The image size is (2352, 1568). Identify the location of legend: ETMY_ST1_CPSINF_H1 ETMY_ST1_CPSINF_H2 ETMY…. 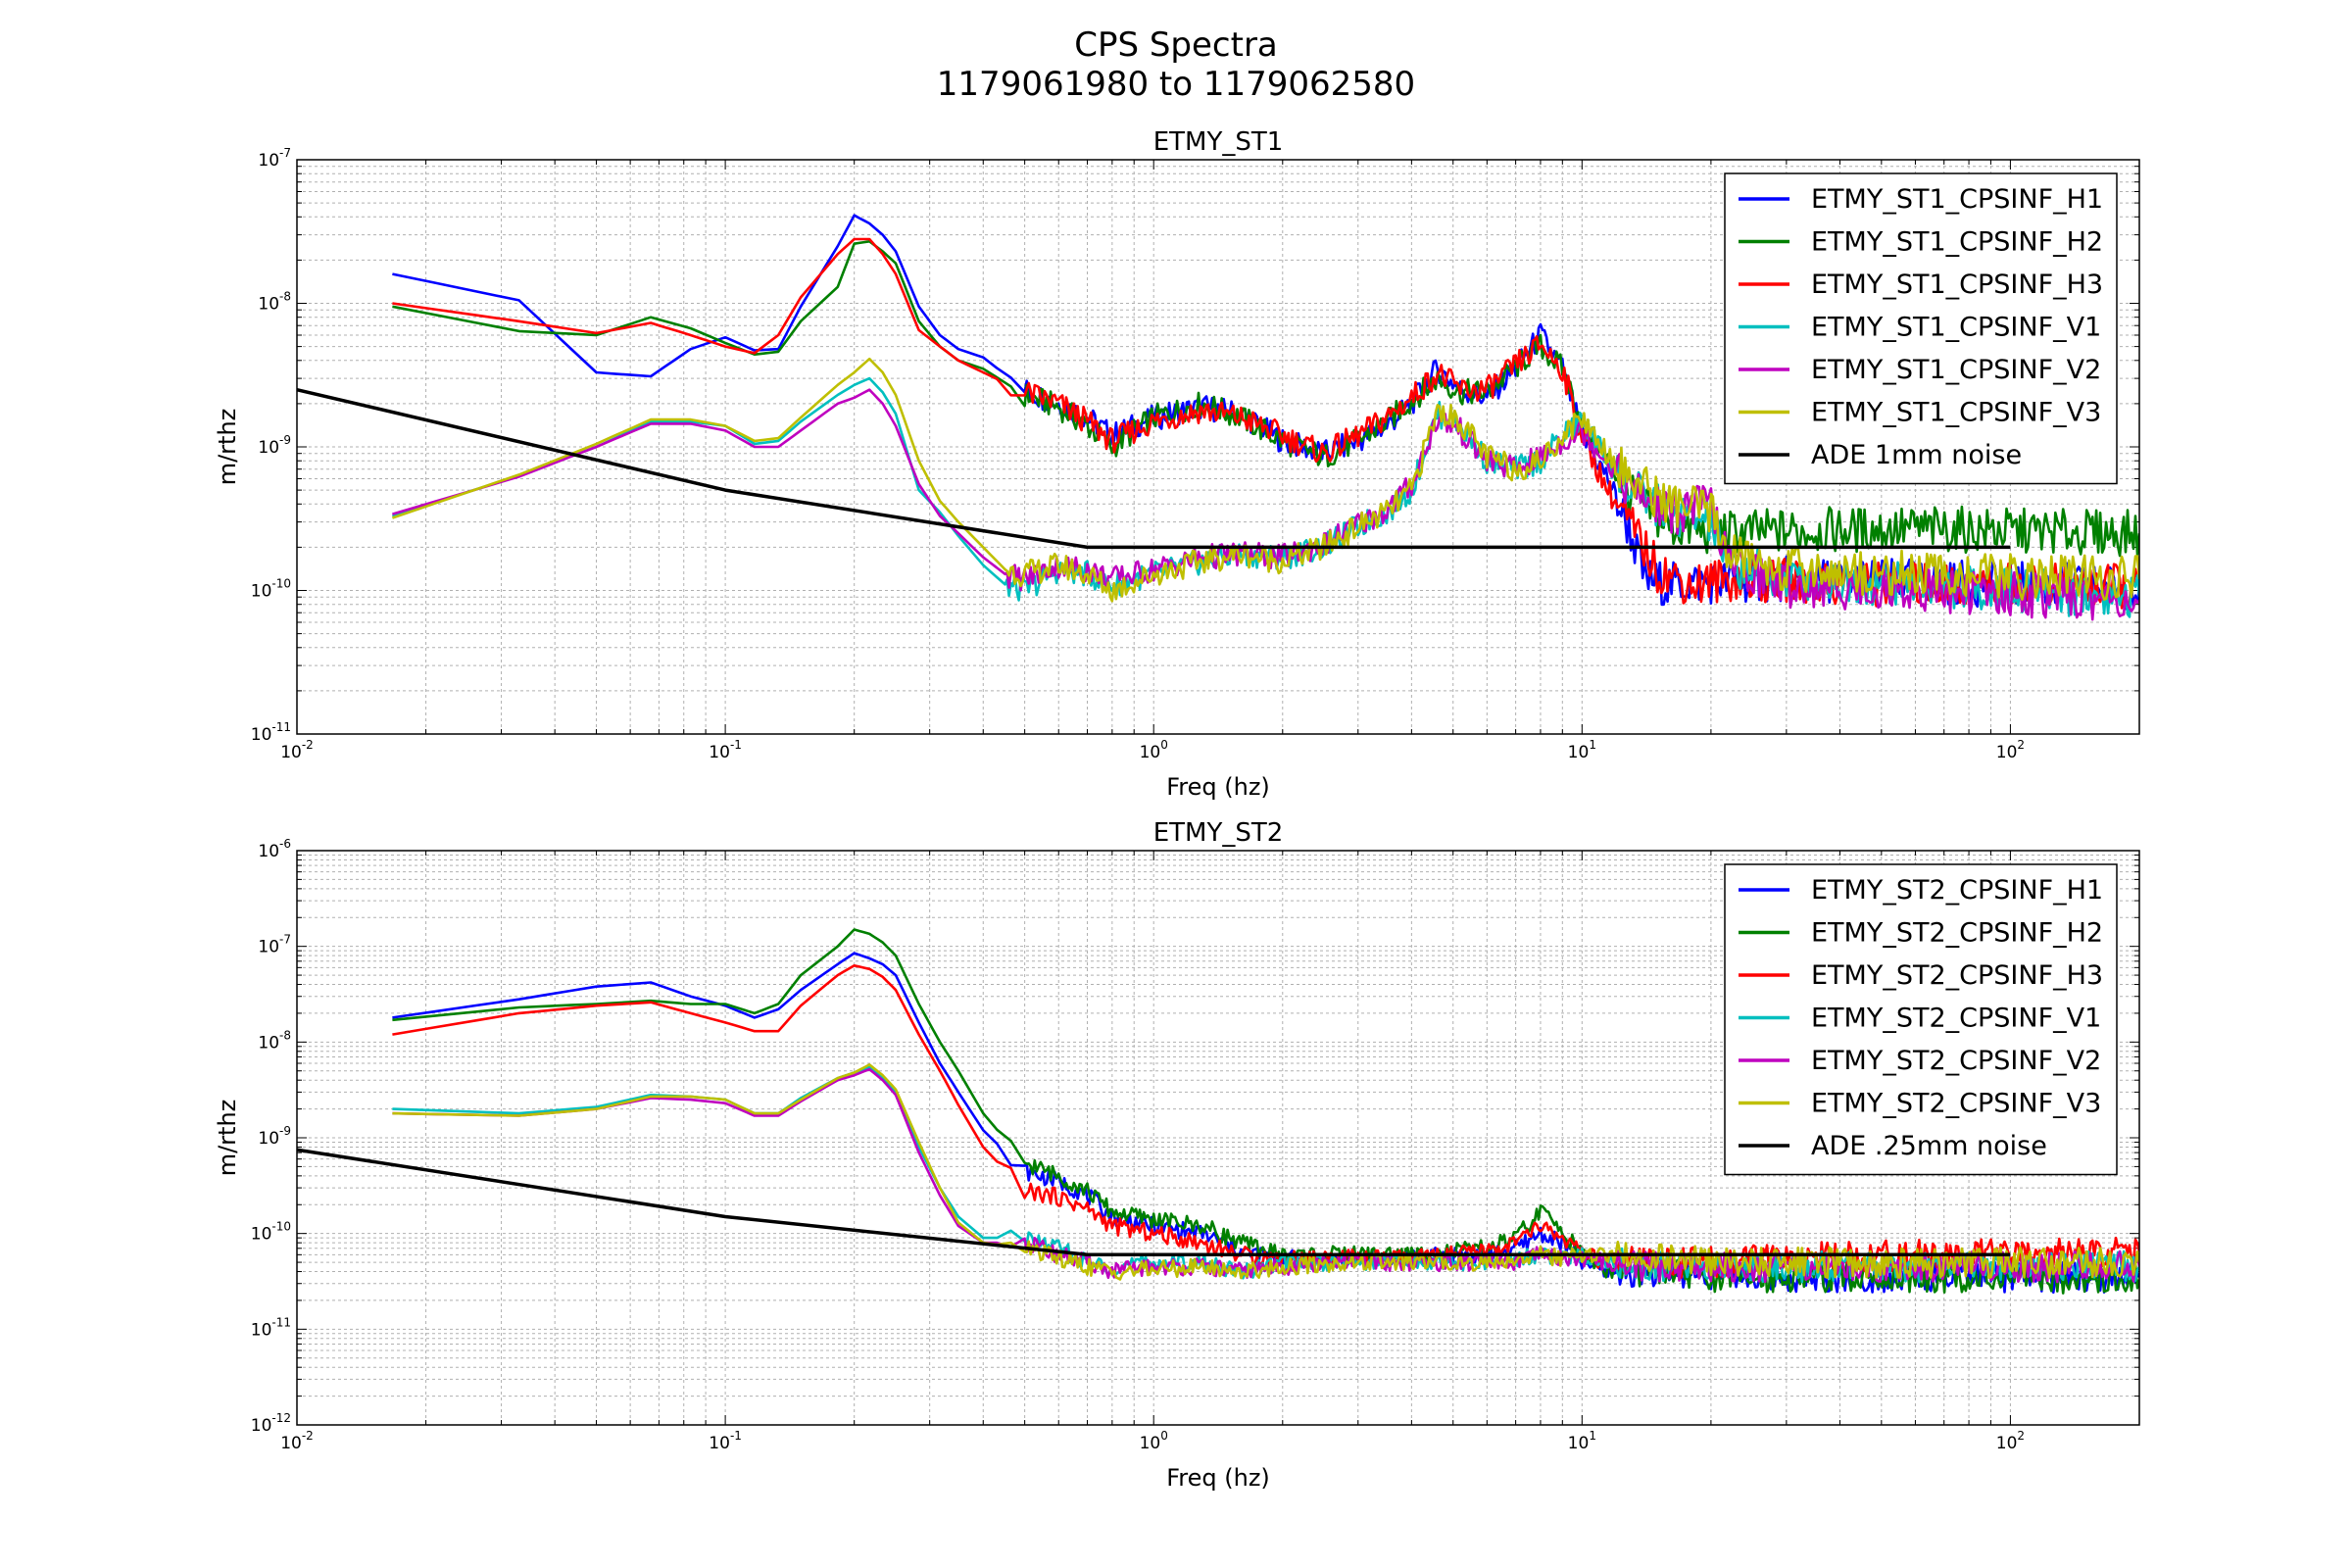
(1921, 328).